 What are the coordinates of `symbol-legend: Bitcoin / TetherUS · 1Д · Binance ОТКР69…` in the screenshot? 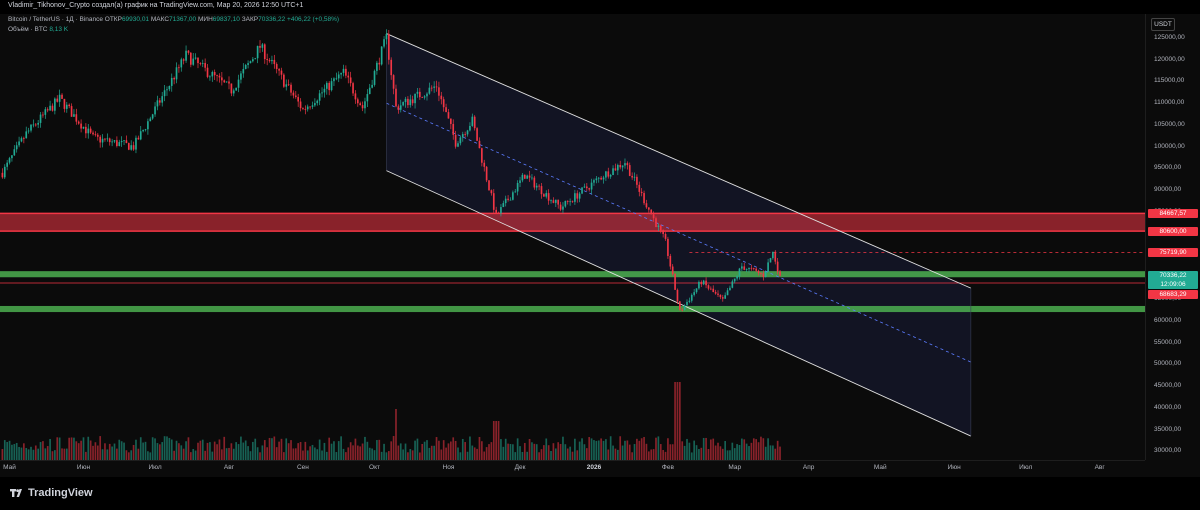 It's located at (173, 19).